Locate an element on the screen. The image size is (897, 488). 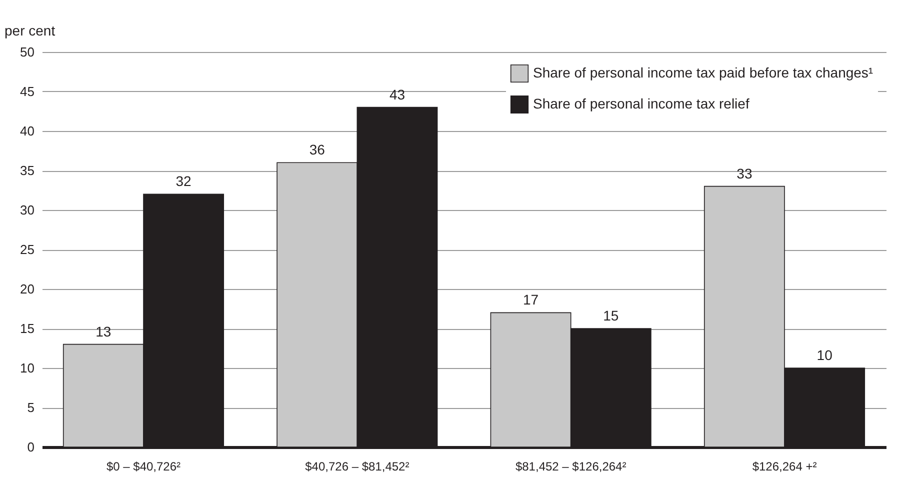
y-tick-label: 40 is located at coordinates (27, 131).